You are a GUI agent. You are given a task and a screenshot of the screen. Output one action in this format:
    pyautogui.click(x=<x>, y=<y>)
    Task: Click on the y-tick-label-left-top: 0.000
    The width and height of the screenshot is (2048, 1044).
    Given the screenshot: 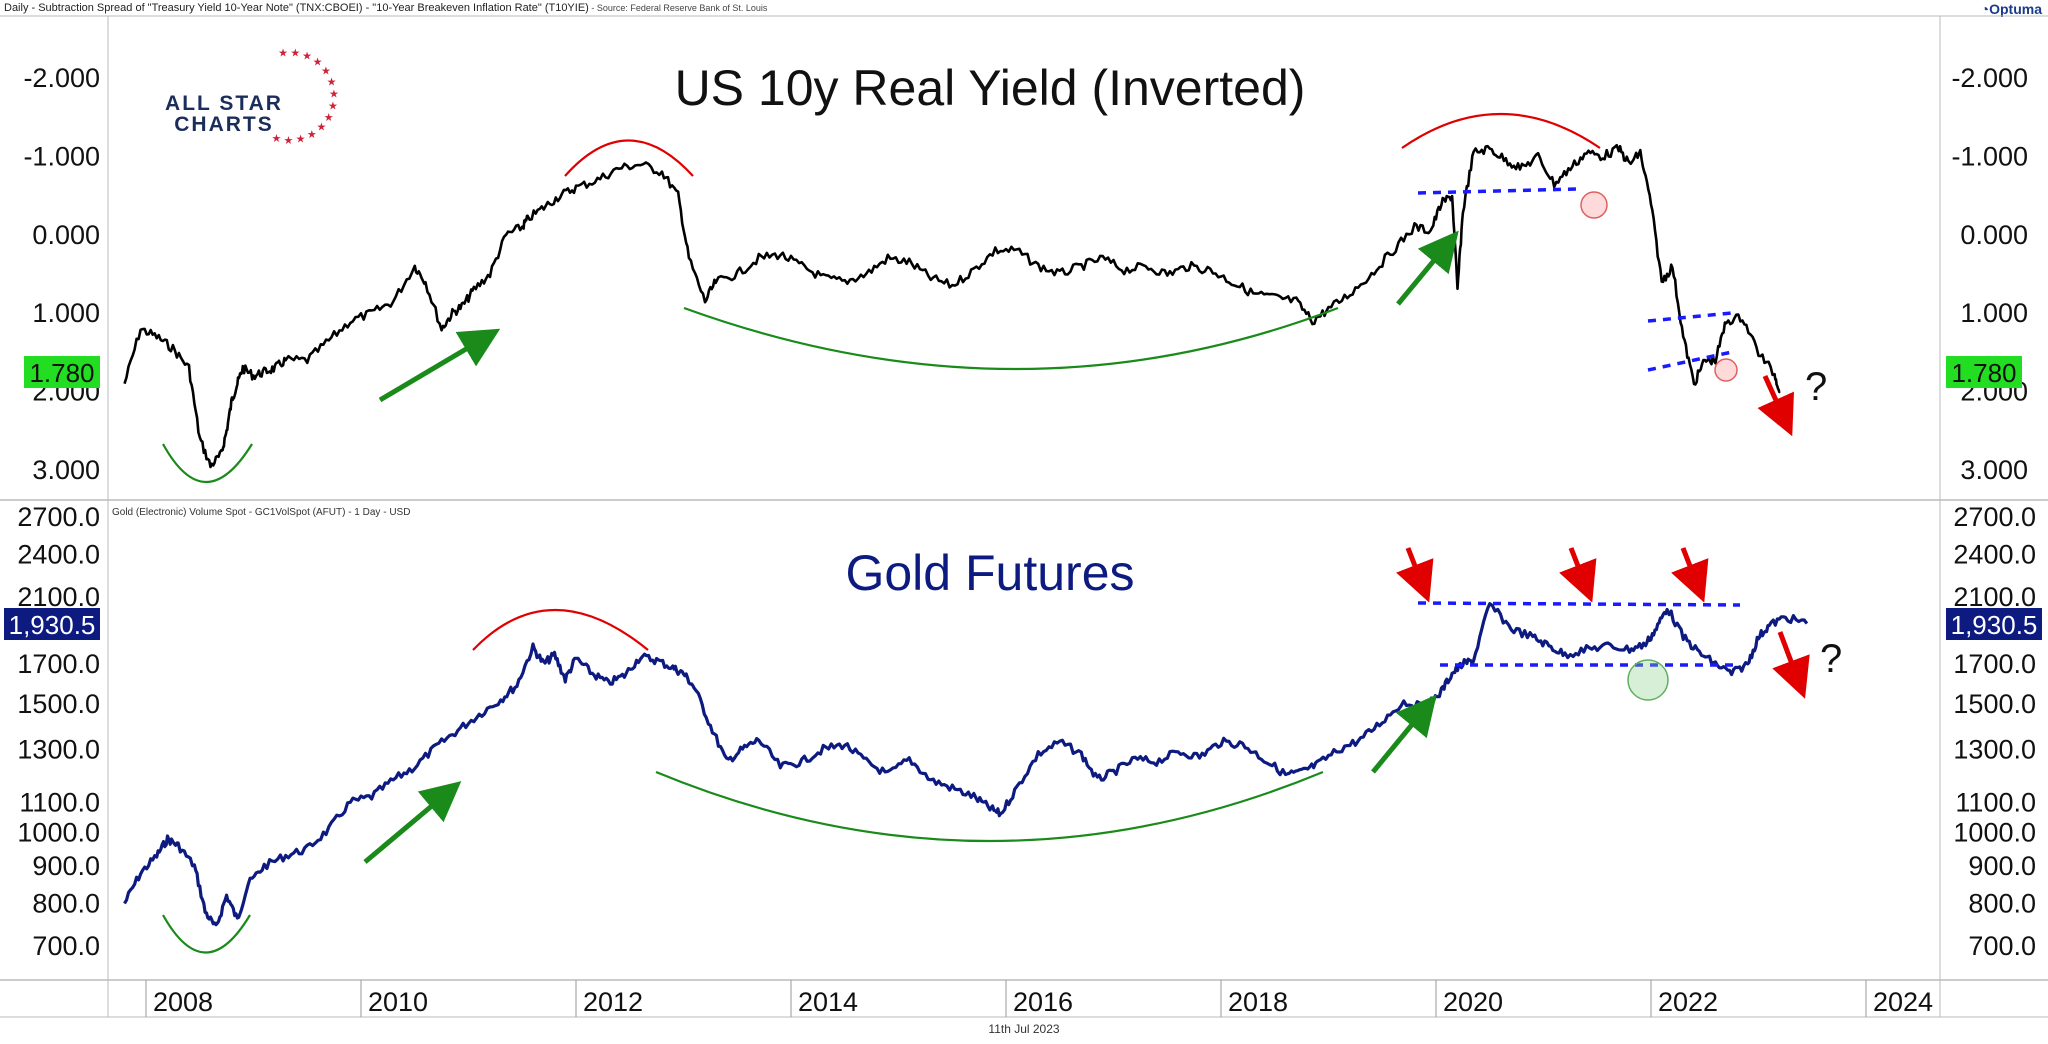 What is the action you would take?
    pyautogui.click(x=66, y=235)
    